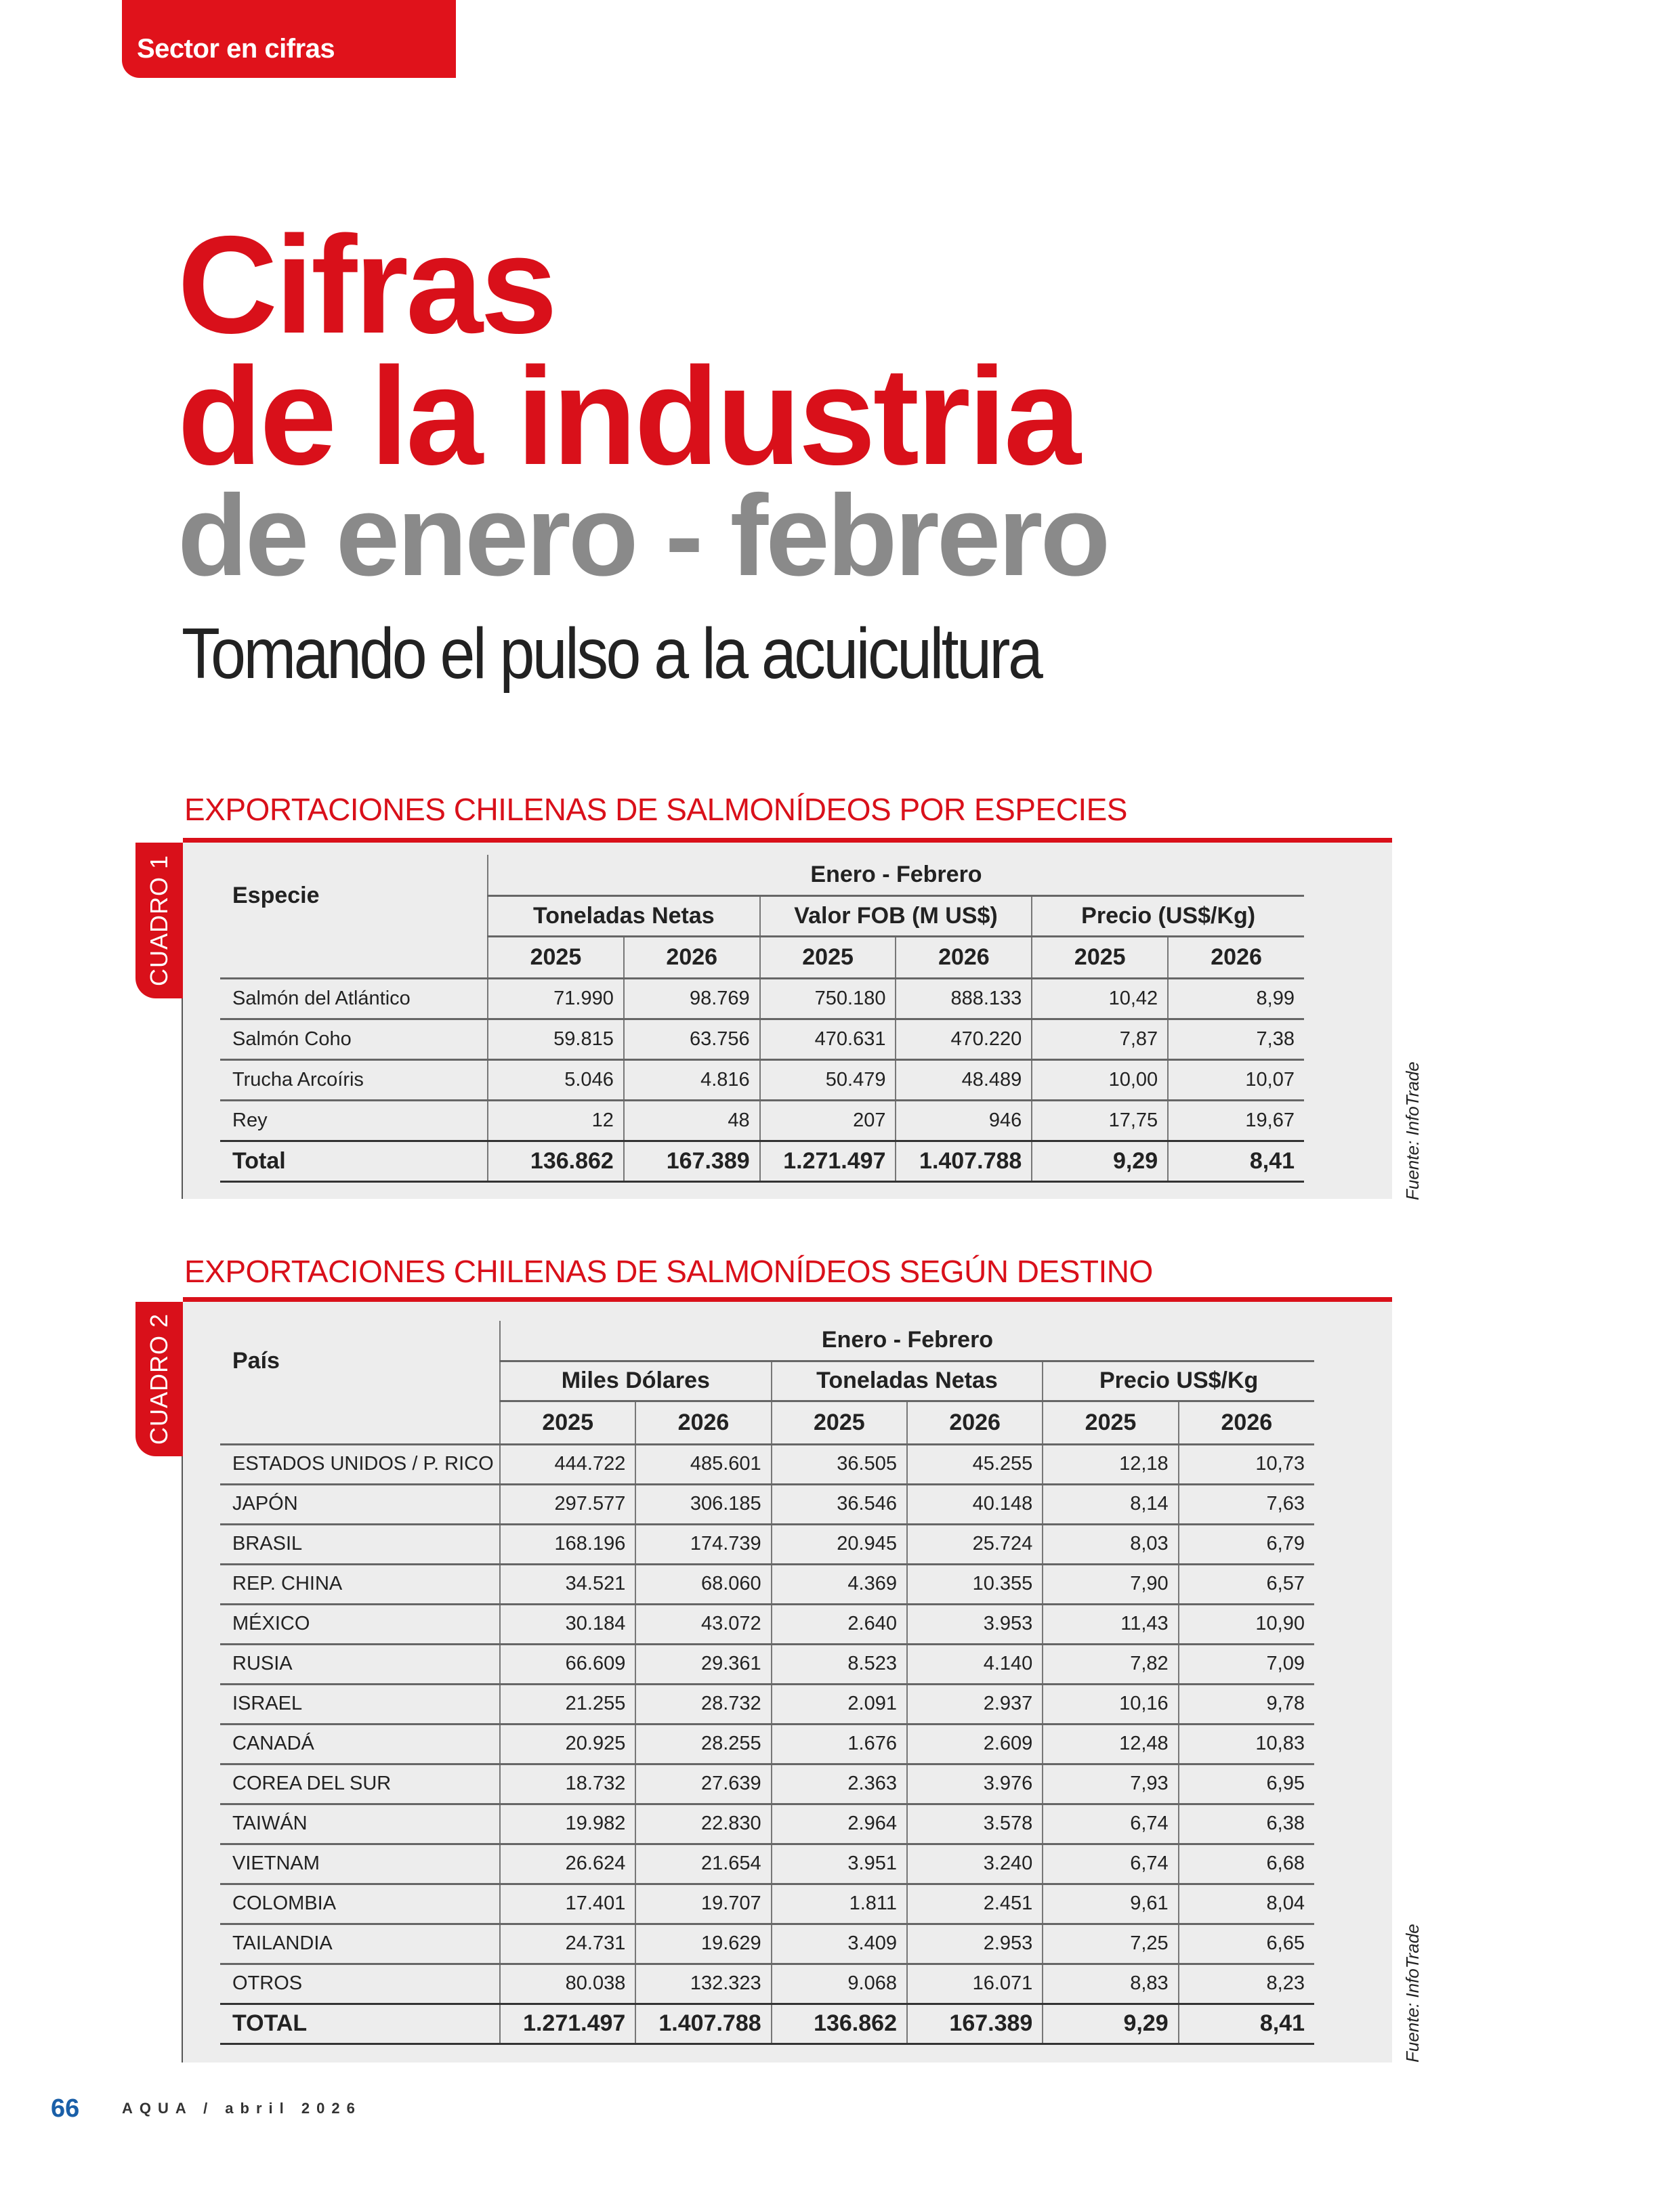  I want to click on cell-value: 6,65, so click(1245, 1943).